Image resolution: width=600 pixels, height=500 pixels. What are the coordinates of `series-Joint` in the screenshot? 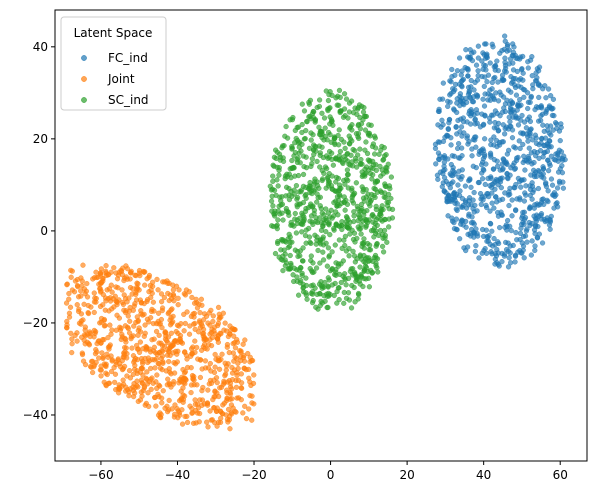 It's located at (160, 347).